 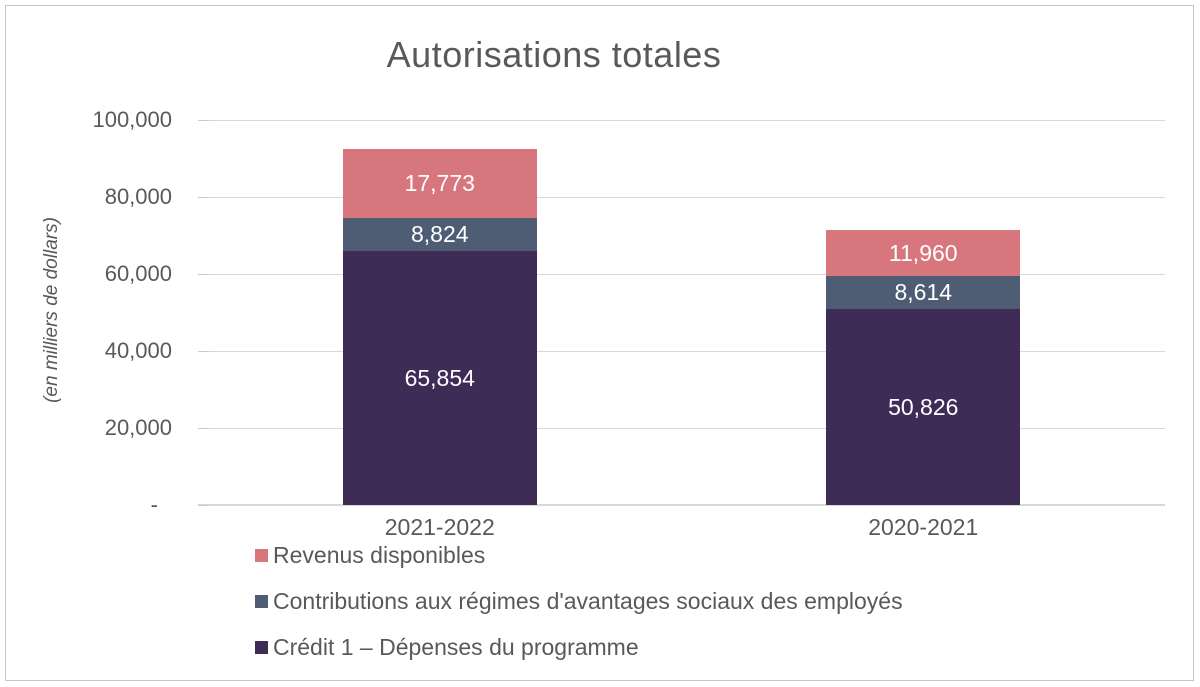 I want to click on x-axis-category-label: 2021-2022, so click(x=439, y=527).